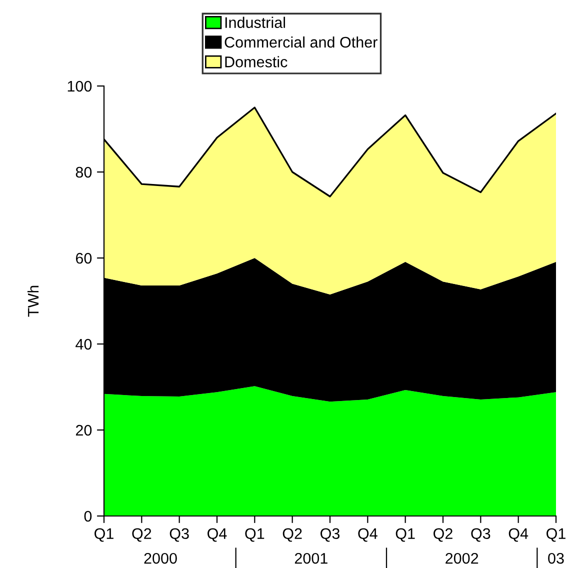 This screenshot has height=568, width=568. I want to click on legend-label: Commercial and Other, so click(301, 42).